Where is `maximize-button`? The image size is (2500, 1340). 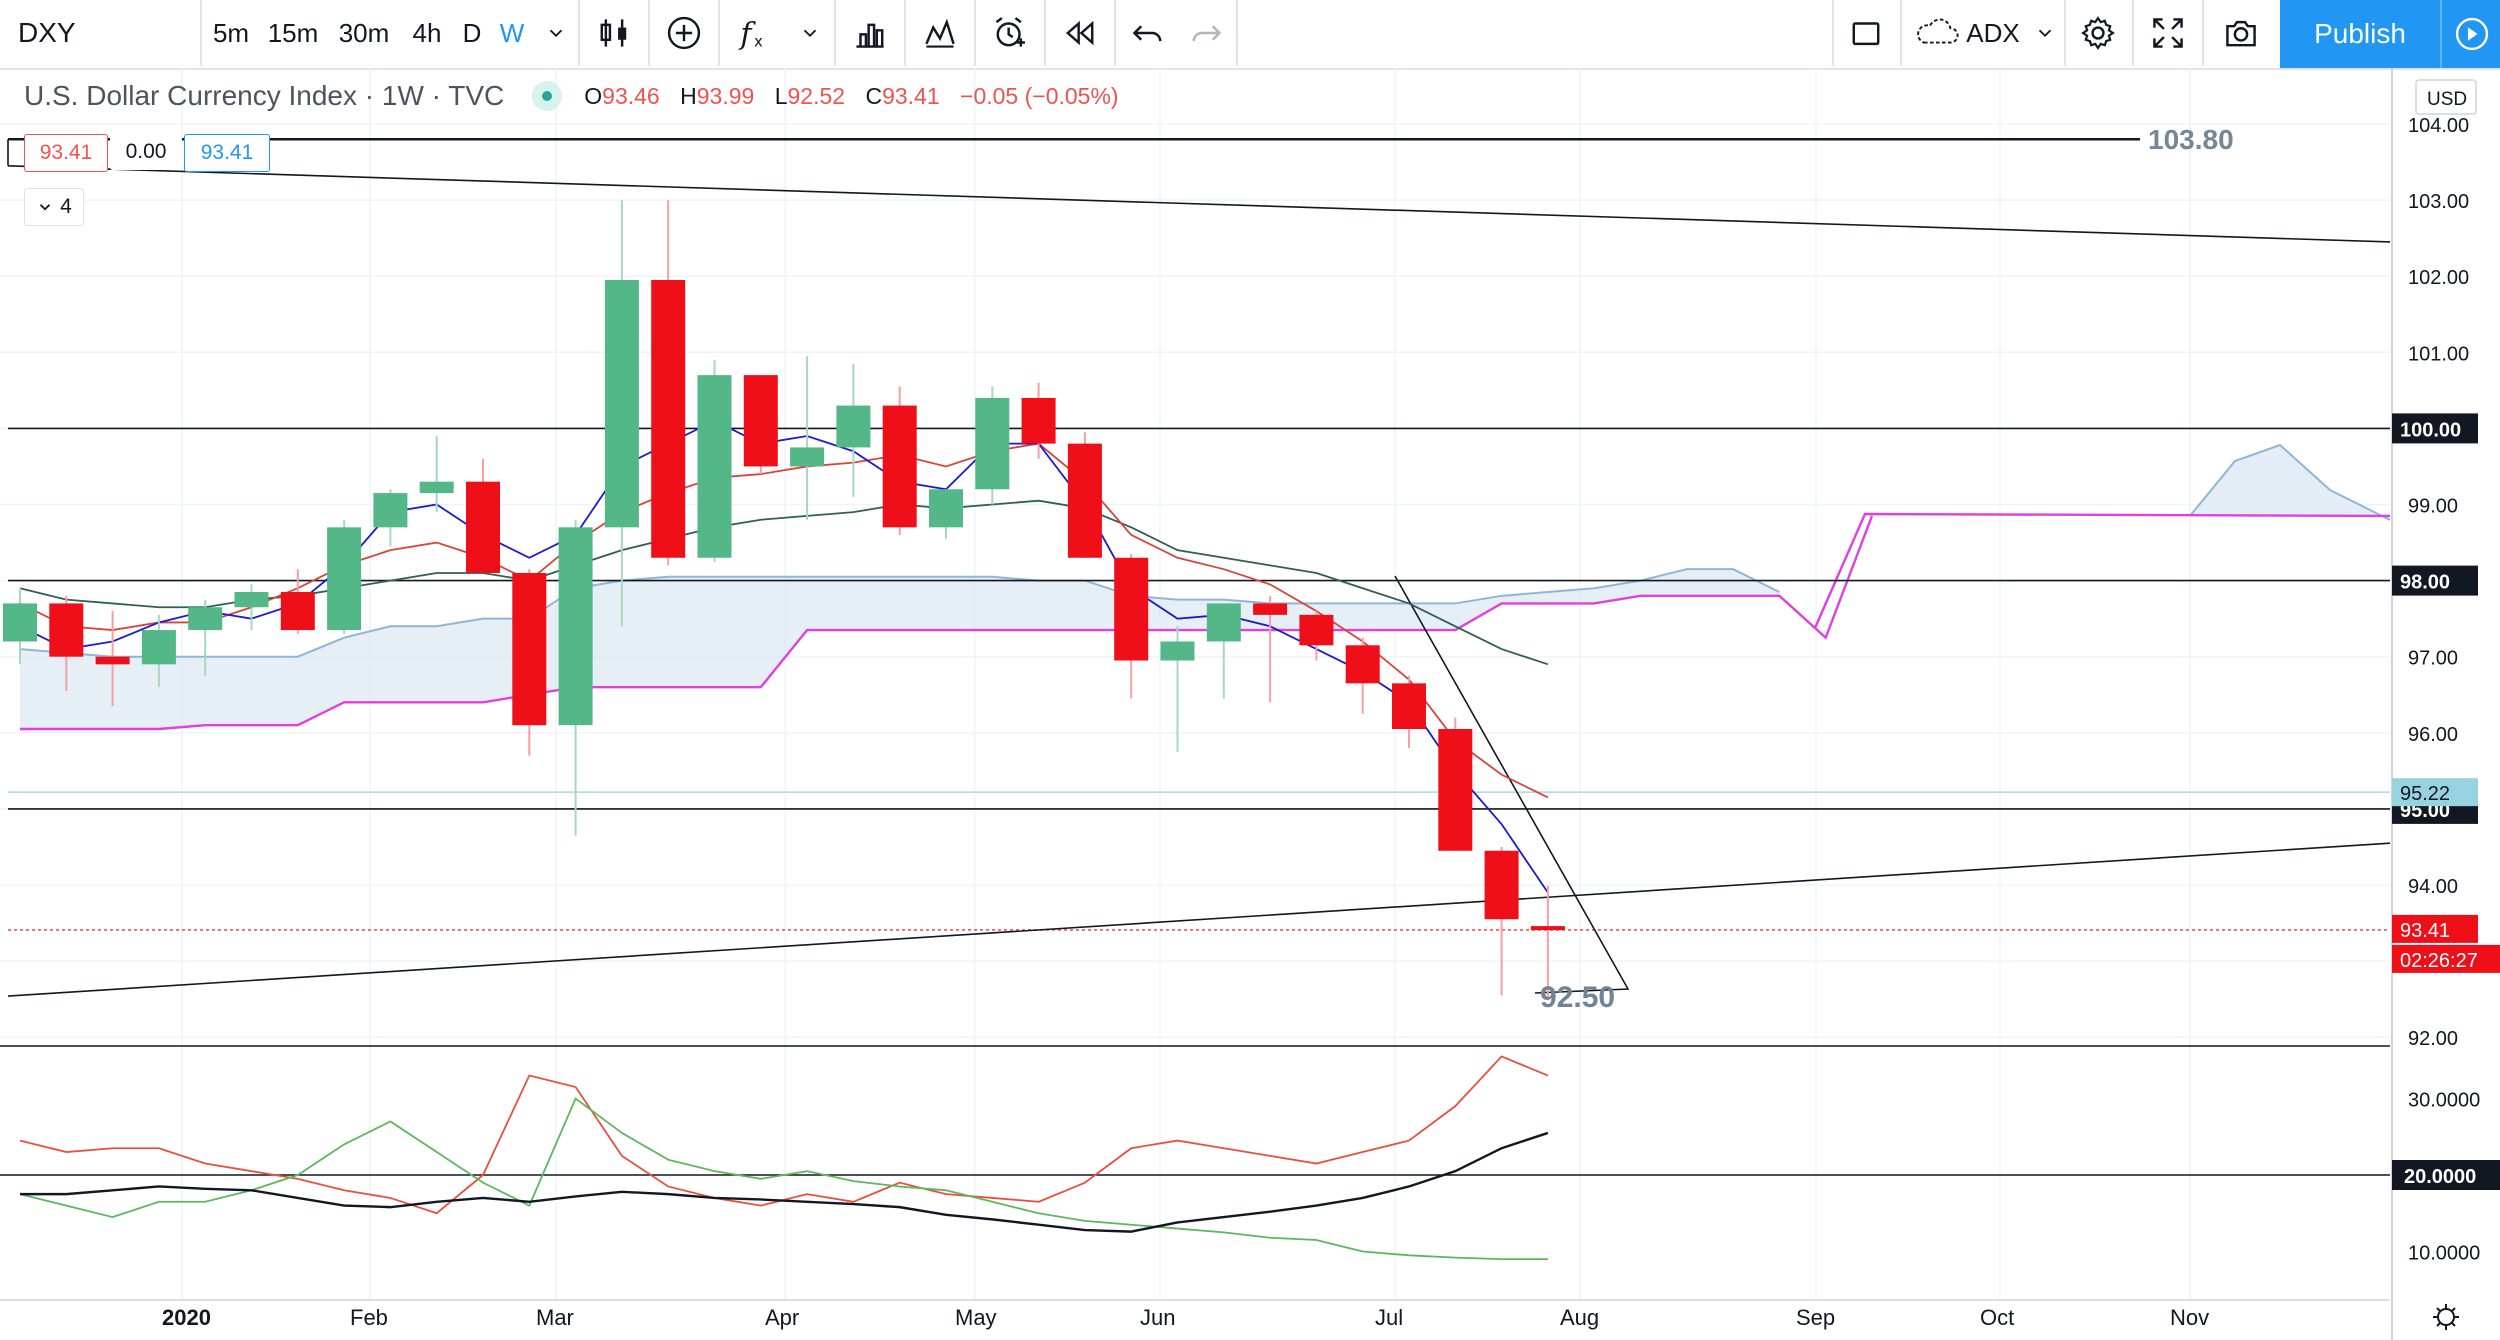 maximize-button is located at coordinates (2168, 33).